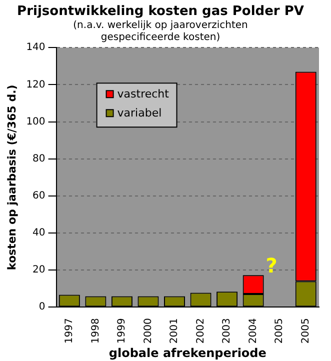 This screenshot has width=331, height=361. Describe the element at coordinates (42, 307) in the screenshot. I see `y-tick-label: 0` at that location.